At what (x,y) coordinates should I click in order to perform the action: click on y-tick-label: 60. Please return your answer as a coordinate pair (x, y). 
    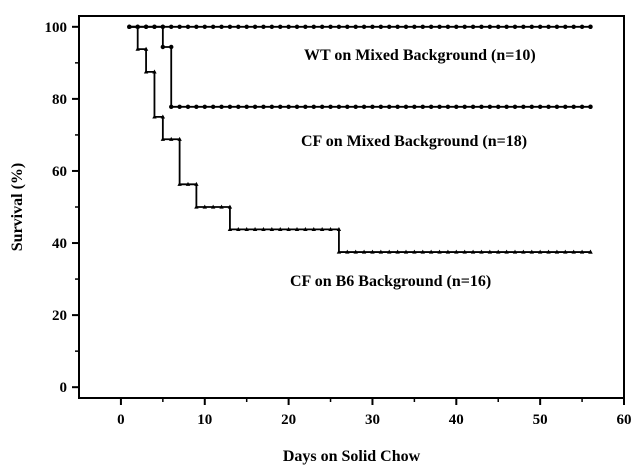
    Looking at the image, I should click on (59, 172).